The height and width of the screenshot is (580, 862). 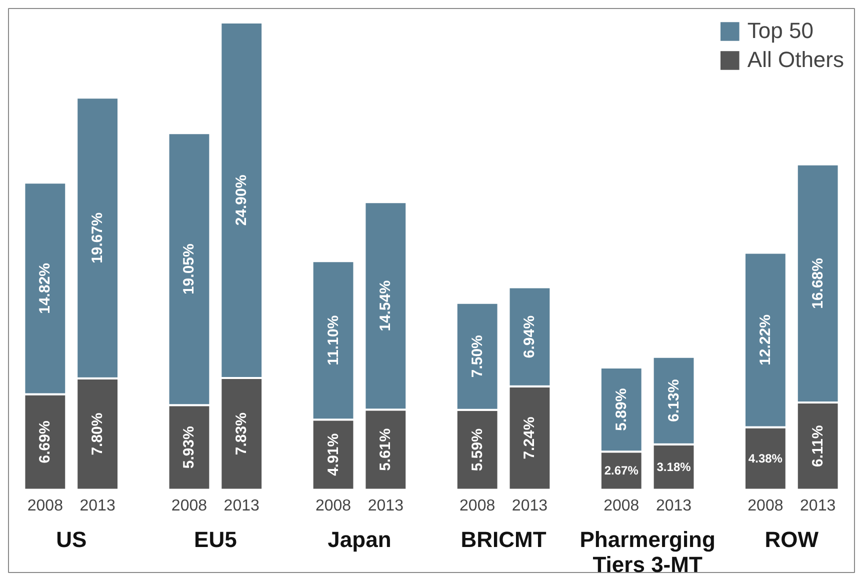 What do you see at coordinates (97, 434) in the screenshot?
I see `data-label: 7.80%` at bounding box center [97, 434].